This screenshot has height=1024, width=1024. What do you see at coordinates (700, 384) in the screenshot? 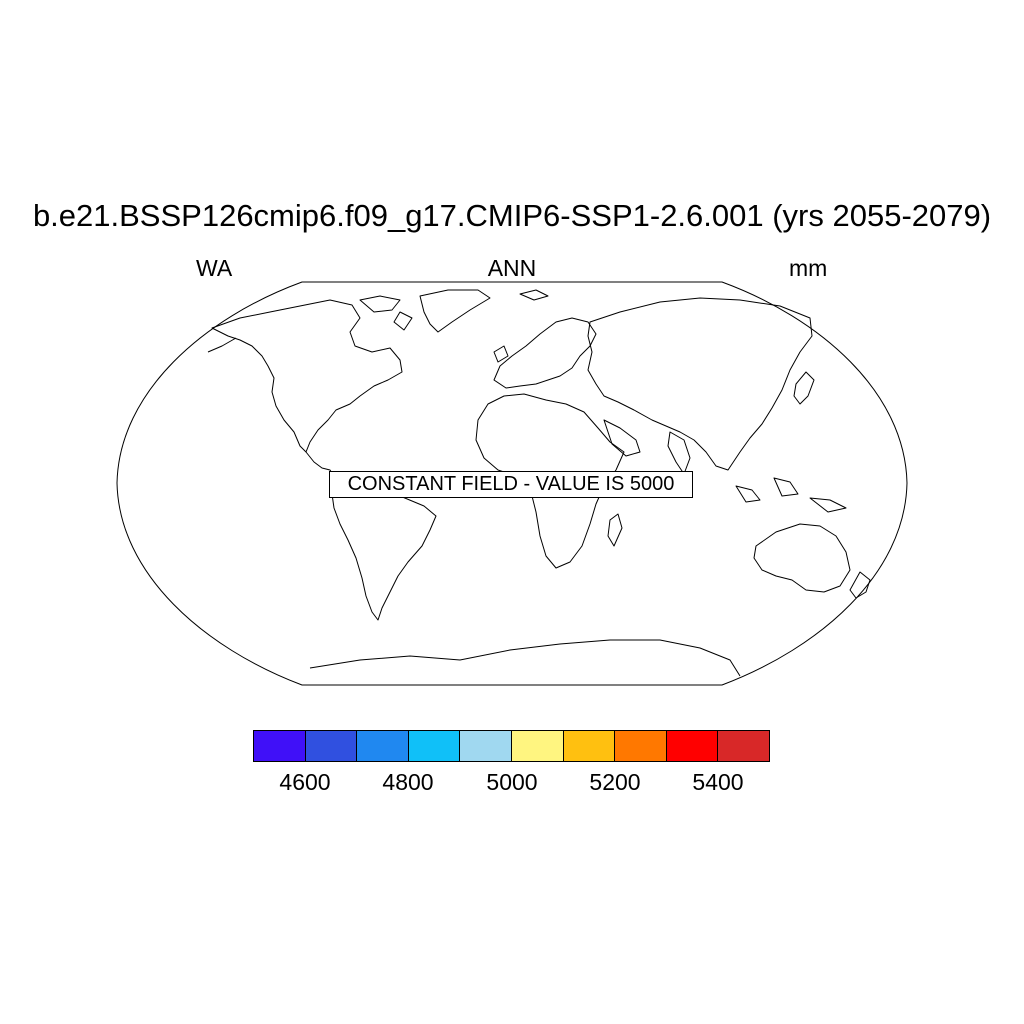
I see `coastline-asia` at bounding box center [700, 384].